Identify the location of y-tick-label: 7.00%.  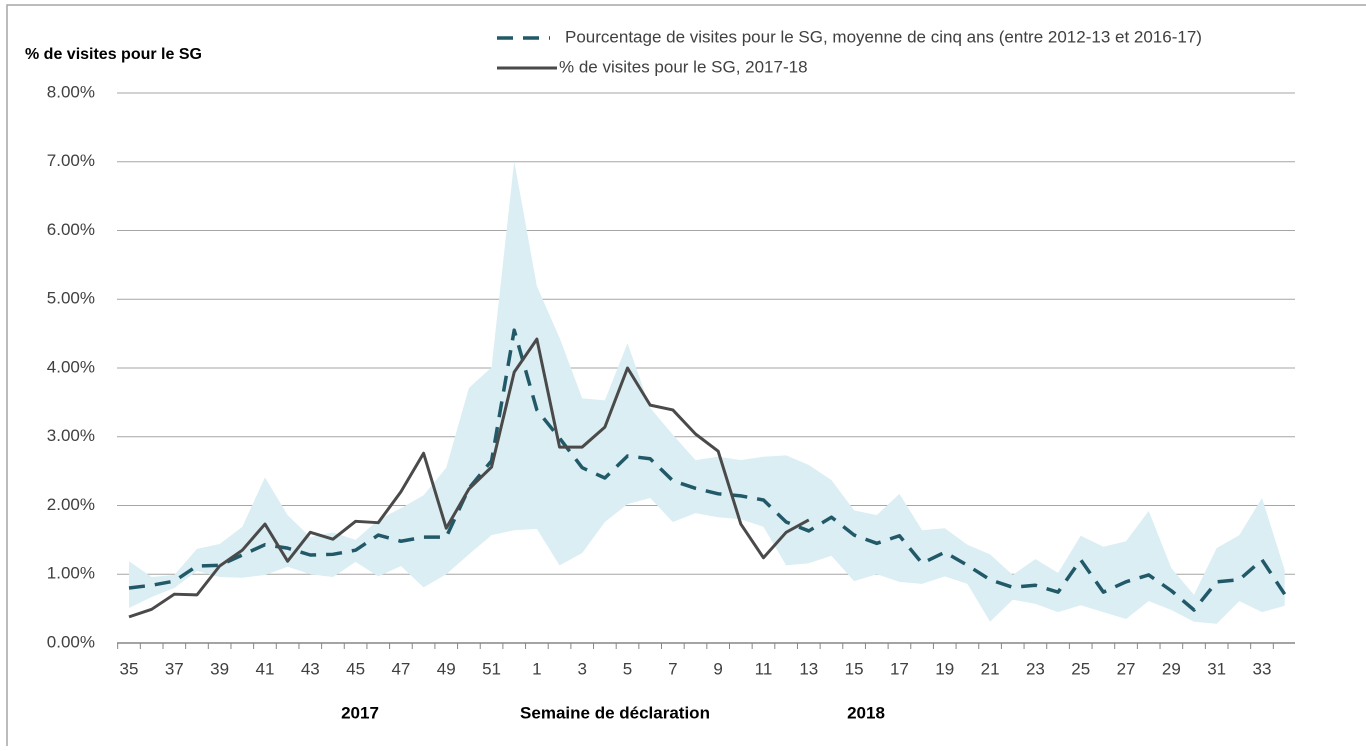
(71, 160).